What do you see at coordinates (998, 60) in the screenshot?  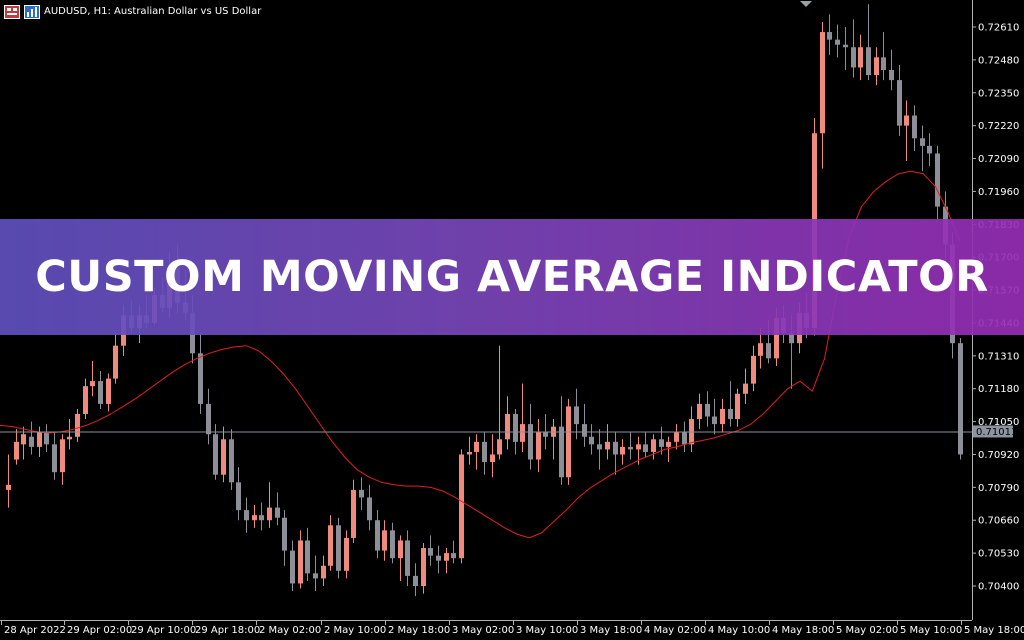 I see `price-label: 0.72480` at bounding box center [998, 60].